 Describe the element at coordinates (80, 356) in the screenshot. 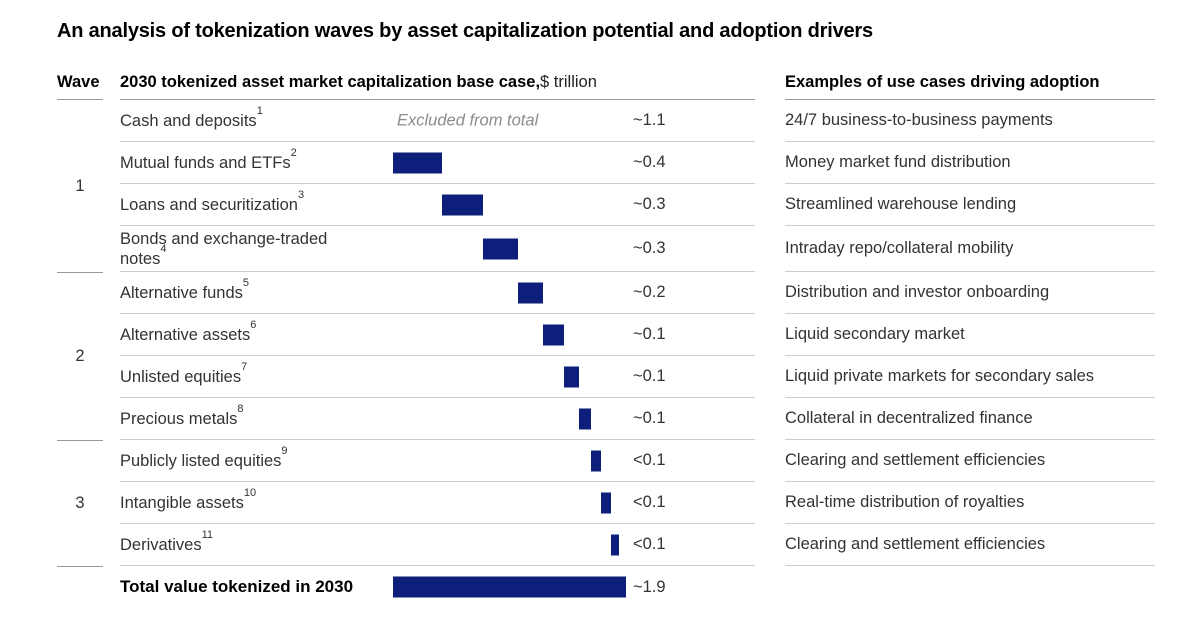

I see `wave-number: 2` at that location.